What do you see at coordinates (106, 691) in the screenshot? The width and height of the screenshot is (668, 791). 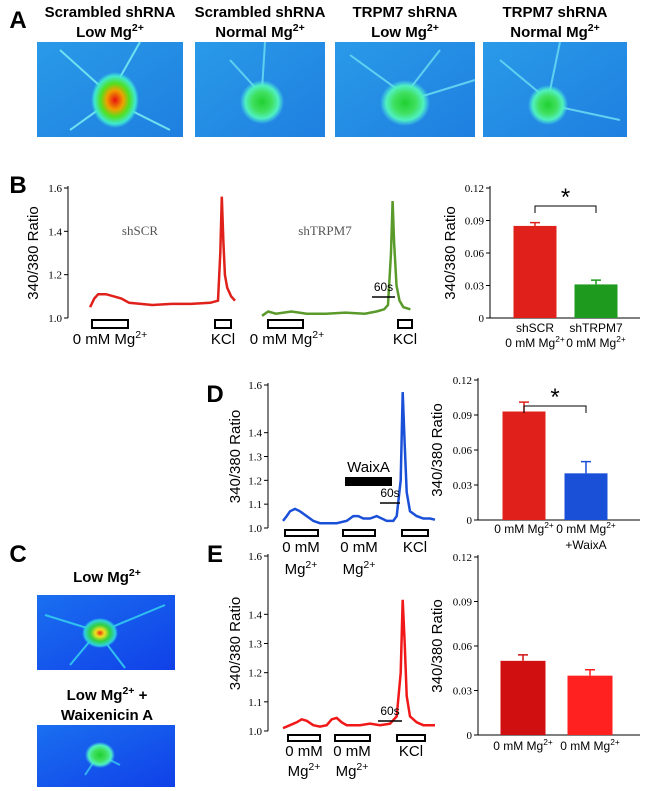 I see `images-c` at bounding box center [106, 691].